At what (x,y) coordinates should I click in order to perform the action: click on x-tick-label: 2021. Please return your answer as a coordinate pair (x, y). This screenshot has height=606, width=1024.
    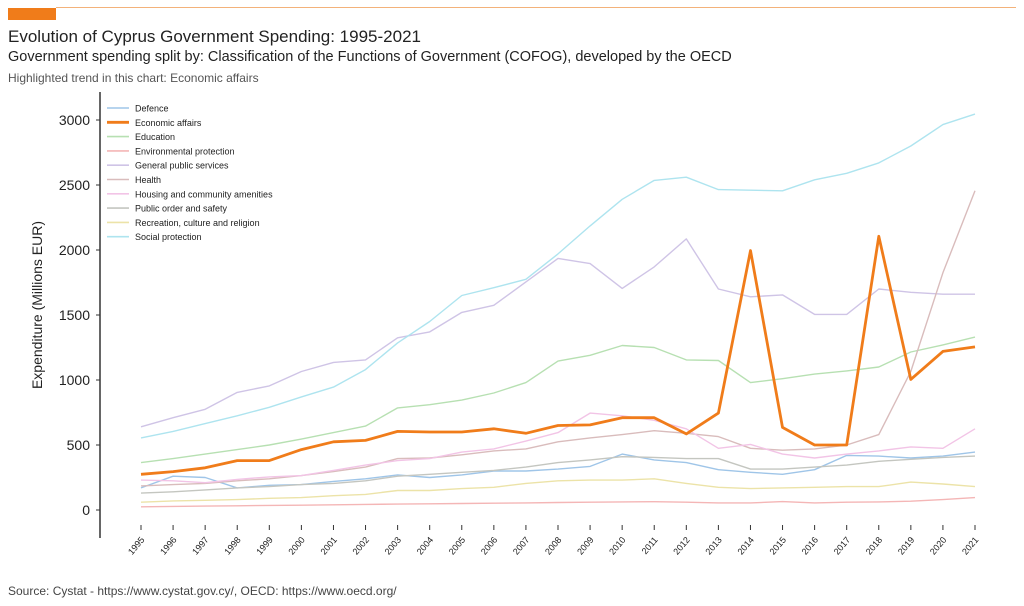
    Looking at the image, I should click on (970, 546).